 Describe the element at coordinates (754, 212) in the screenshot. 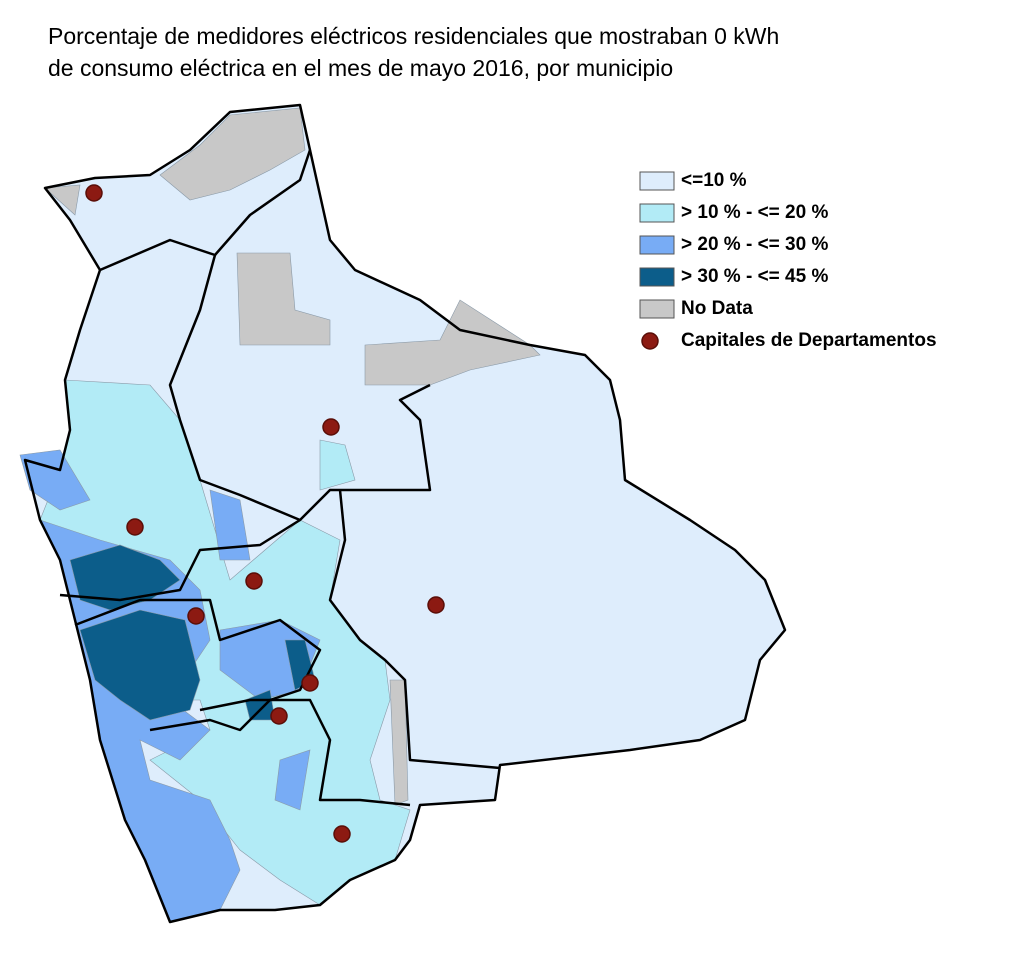

I see `legend-label: > 10 % - <= 20 %` at that location.